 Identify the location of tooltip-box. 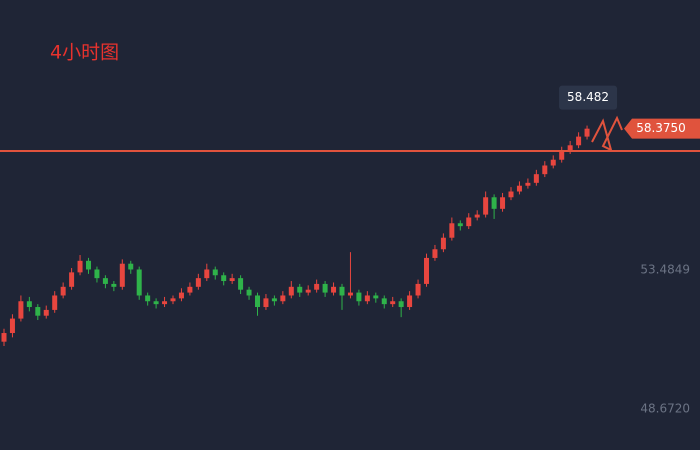
(588, 97).